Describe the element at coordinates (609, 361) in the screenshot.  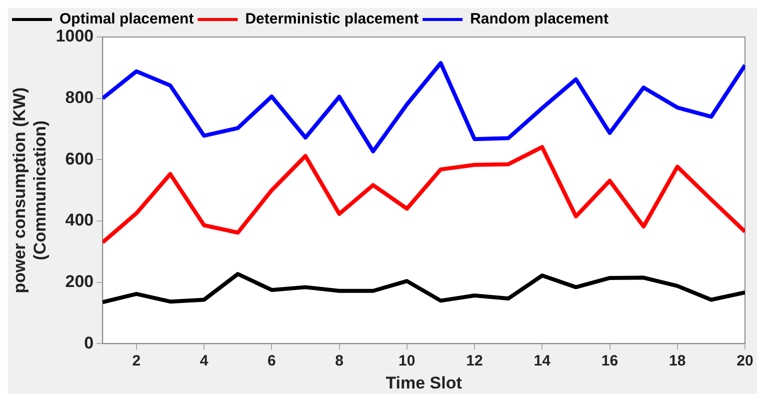
I see `x-tick-label: 16` at that location.